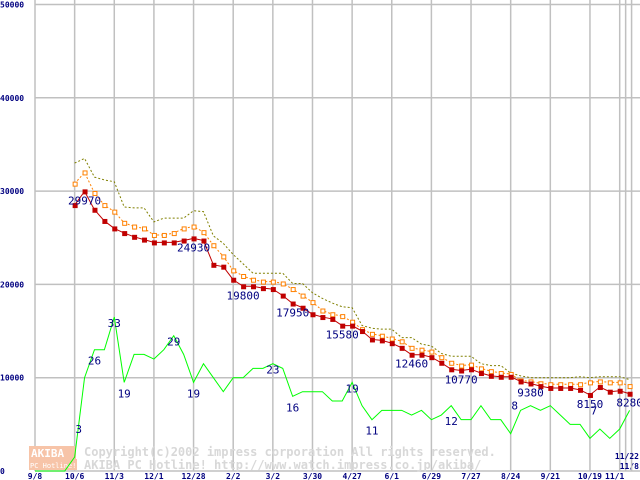 The width and height of the screenshot is (640, 480). Describe the element at coordinates (35, 476) in the screenshot. I see `x-tick-label: 9/8` at that location.